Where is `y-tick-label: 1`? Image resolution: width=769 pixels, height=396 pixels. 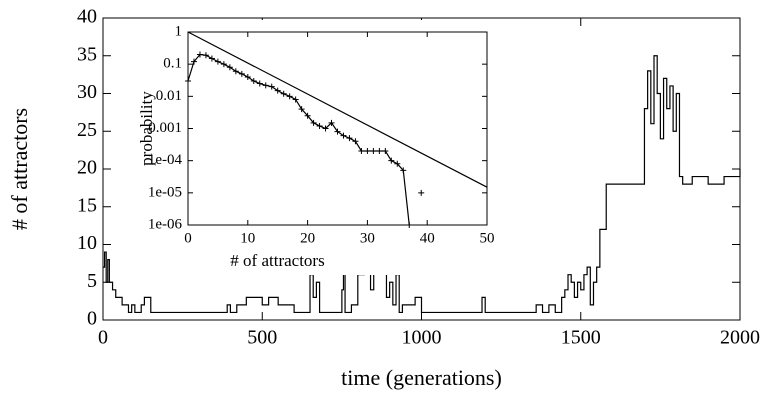
y-tick-label: 1 is located at coordinates (179, 31).